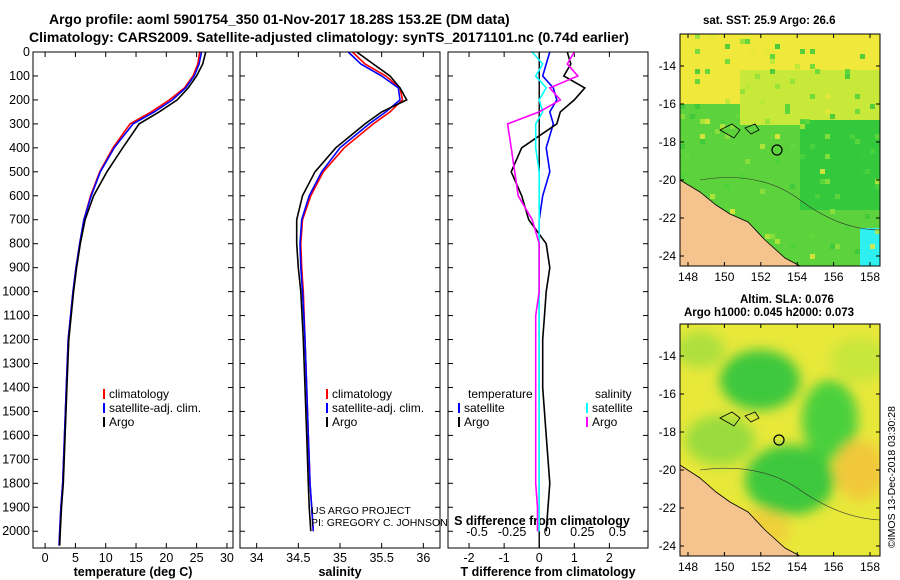 The width and height of the screenshot is (900, 580). What do you see at coordinates (512, 532) in the screenshot?
I see `x2-tick-label: -0.25` at bounding box center [512, 532].